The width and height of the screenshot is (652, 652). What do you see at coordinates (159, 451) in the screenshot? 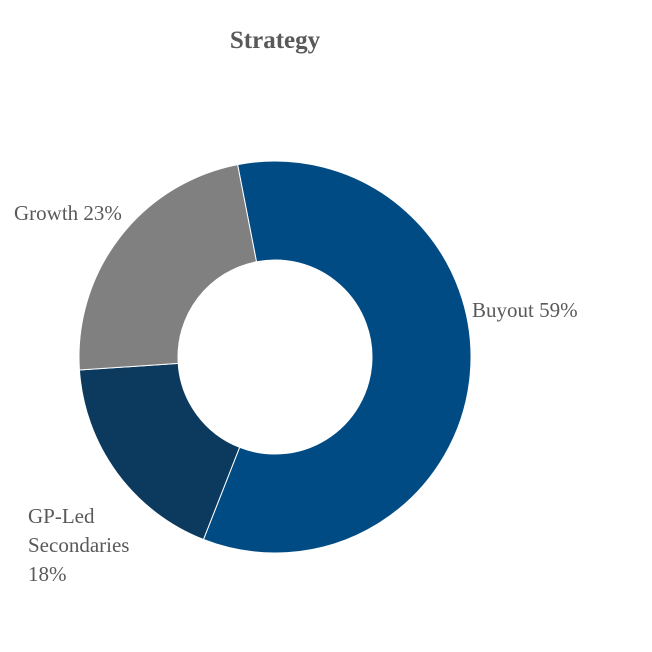
I see `slice-gp-led-secondaries` at bounding box center [159, 451].